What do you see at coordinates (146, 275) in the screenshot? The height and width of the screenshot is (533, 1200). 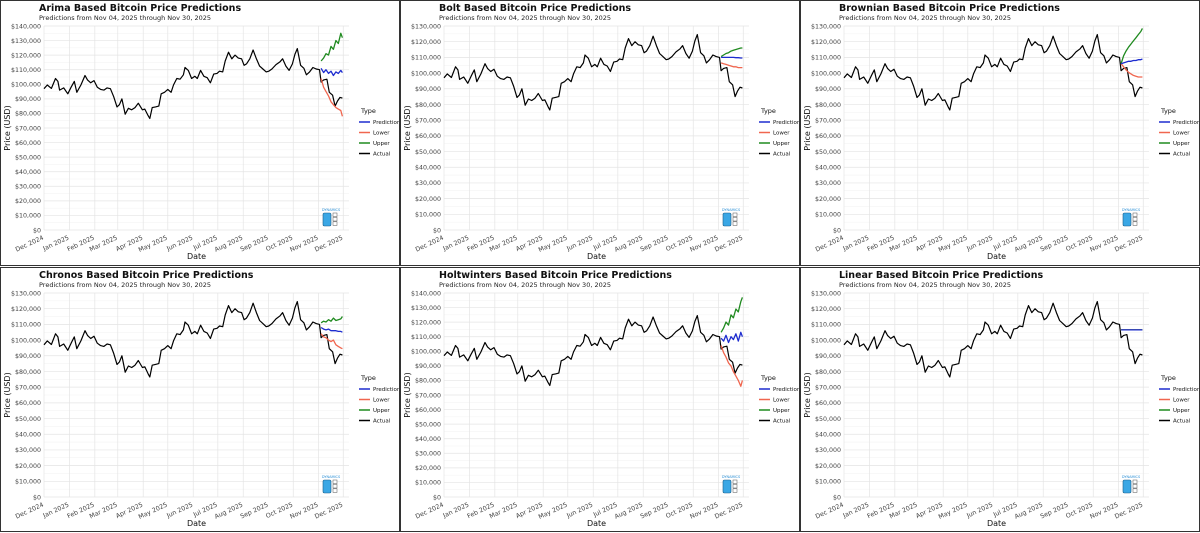 I see `chart-title: Chronos Based Bitcoin Price Predictions` at bounding box center [146, 275].